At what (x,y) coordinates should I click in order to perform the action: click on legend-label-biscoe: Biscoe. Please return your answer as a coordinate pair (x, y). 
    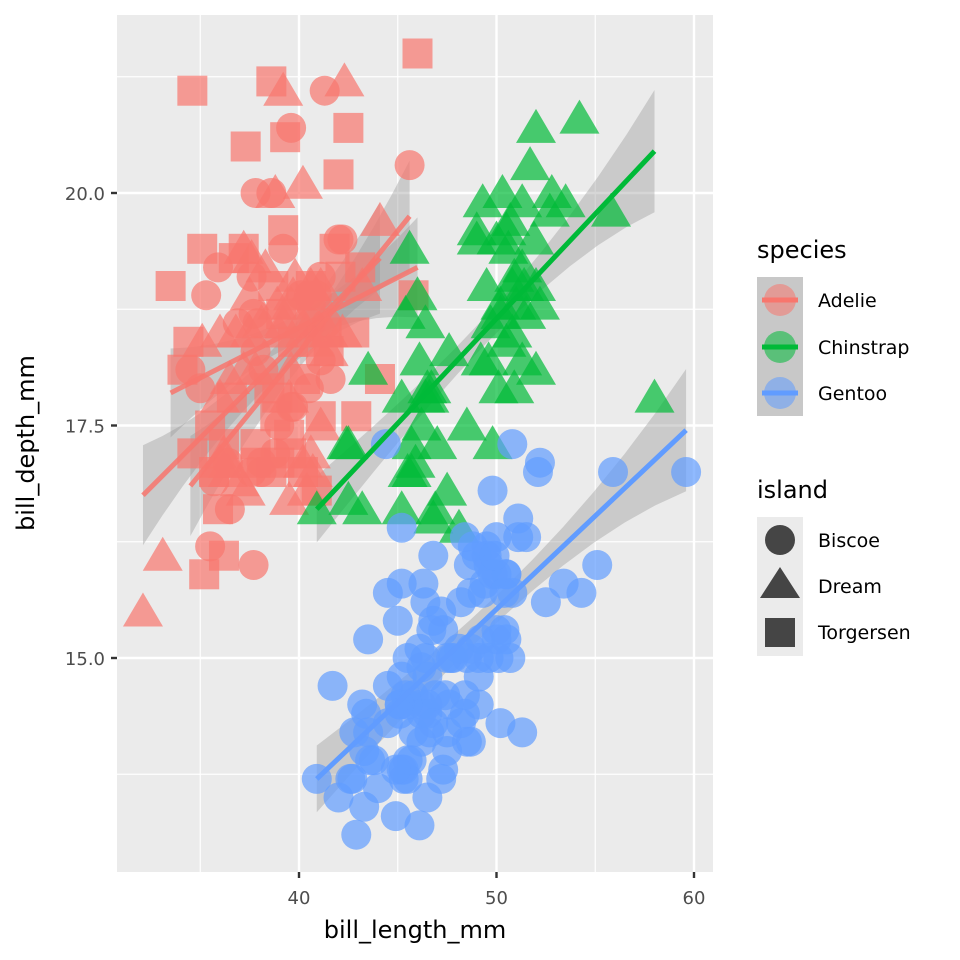
    Looking at the image, I should click on (849, 541).